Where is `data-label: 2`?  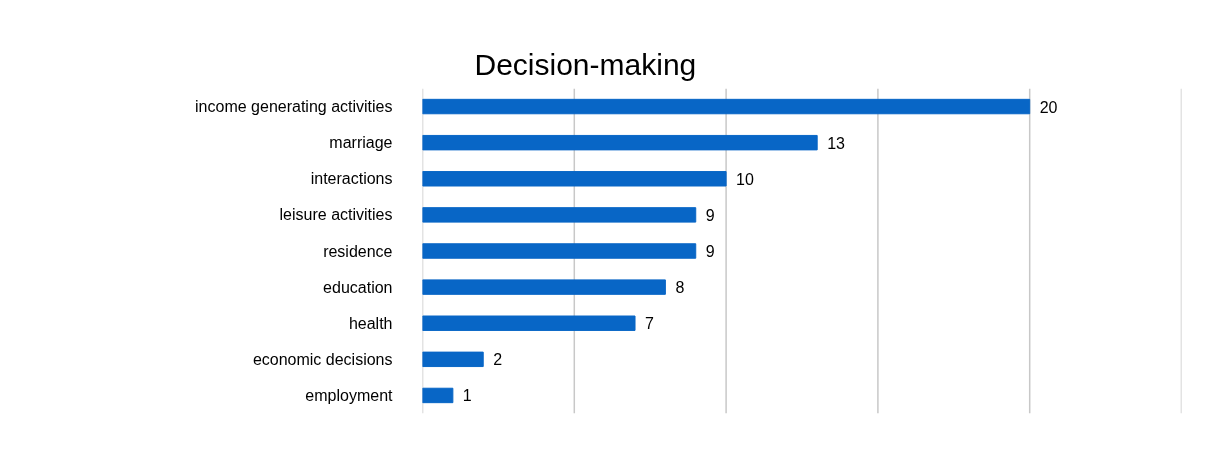 data-label: 2 is located at coordinates (498, 360).